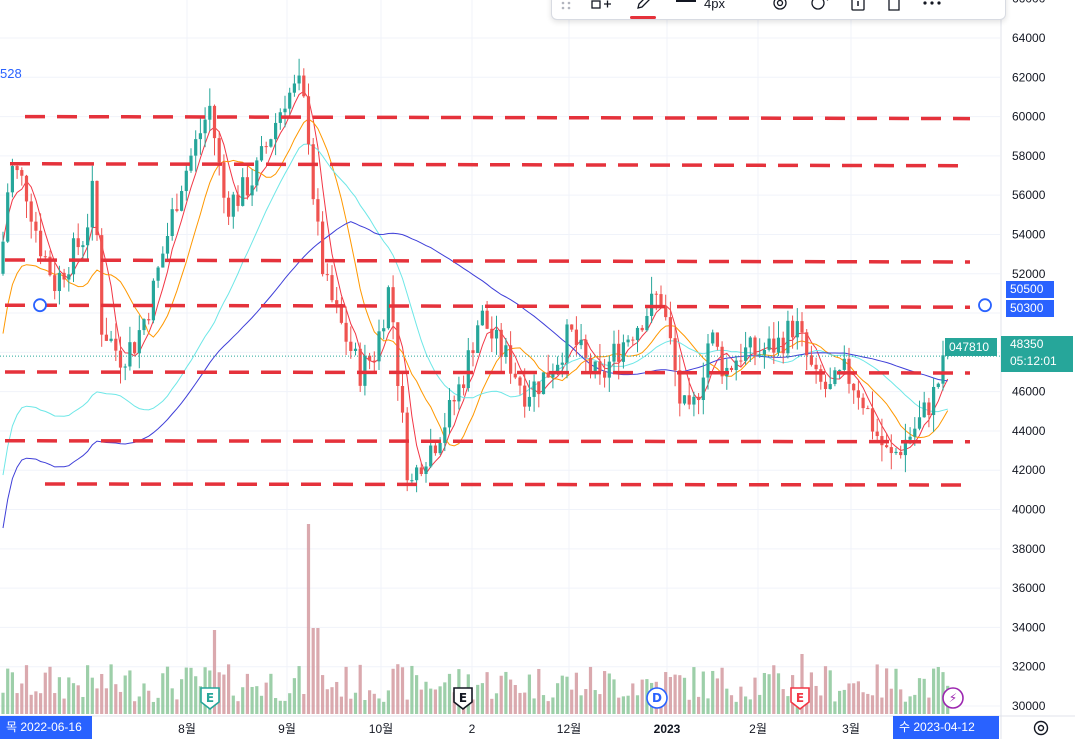  I want to click on drawing-toolbar: 4px, so click(778, 10).